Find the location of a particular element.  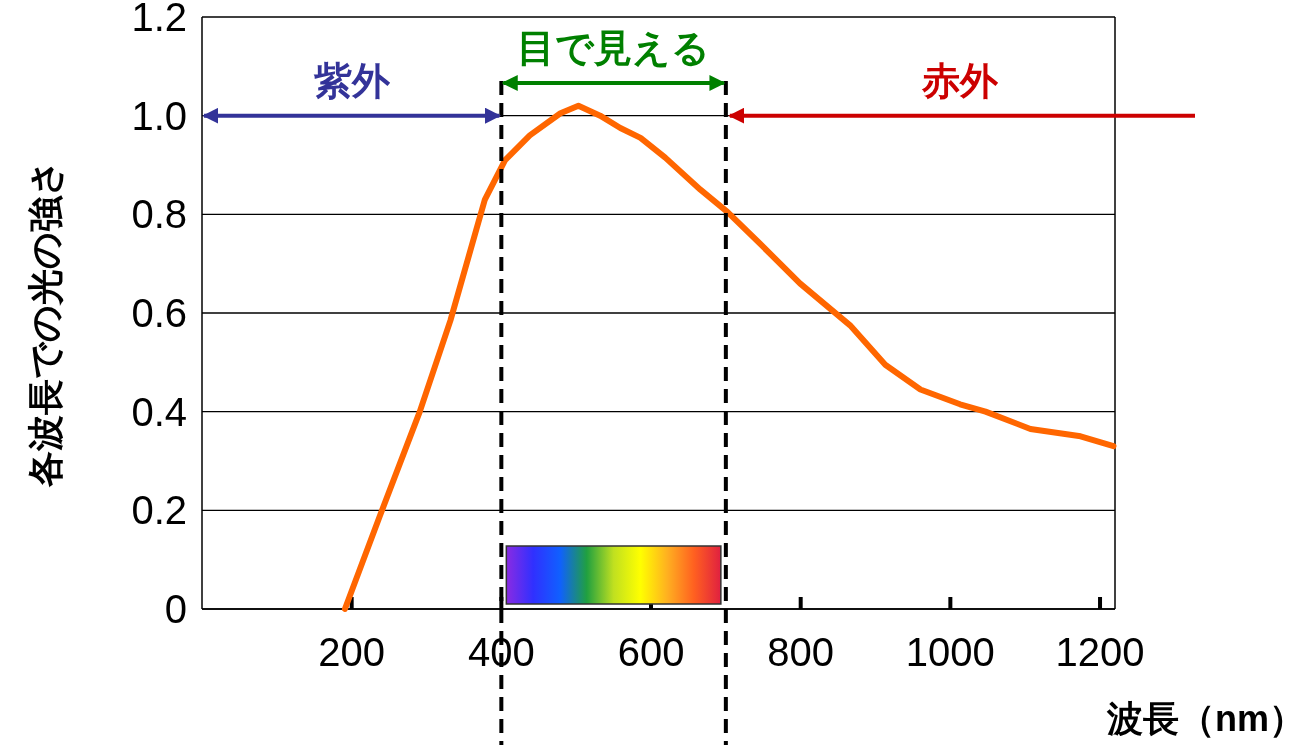

y-axis-title: 各波長での光の強さ is located at coordinates (45, 323).